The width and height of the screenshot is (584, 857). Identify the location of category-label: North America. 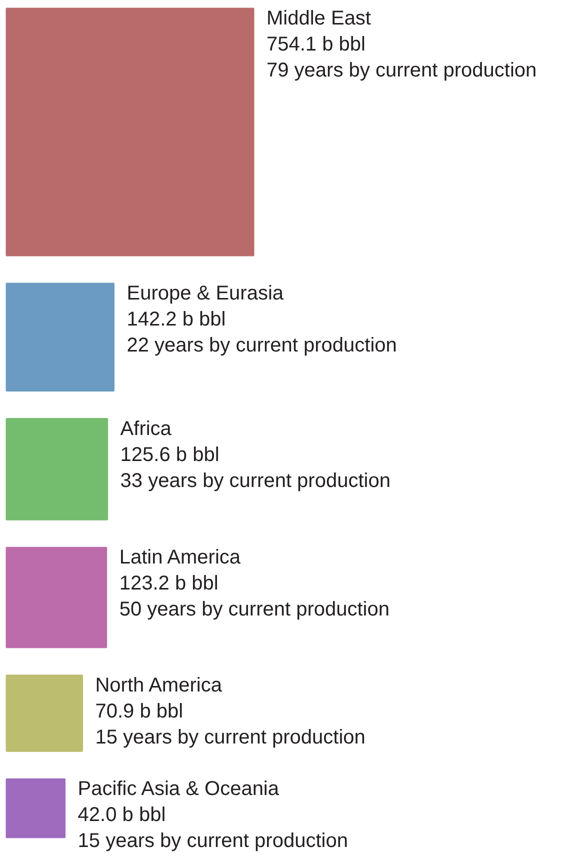
(159, 685).